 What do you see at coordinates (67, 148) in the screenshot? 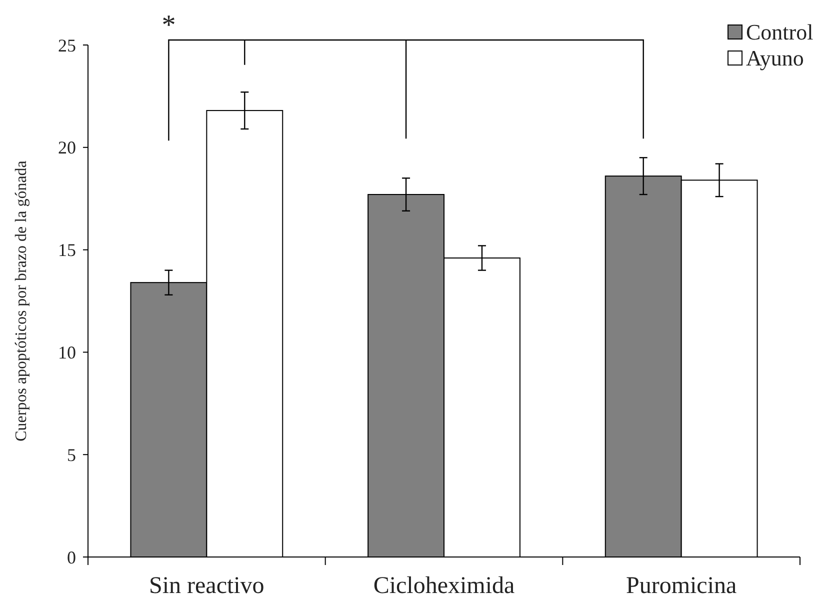
I see `y-tick-label: 20` at bounding box center [67, 148].